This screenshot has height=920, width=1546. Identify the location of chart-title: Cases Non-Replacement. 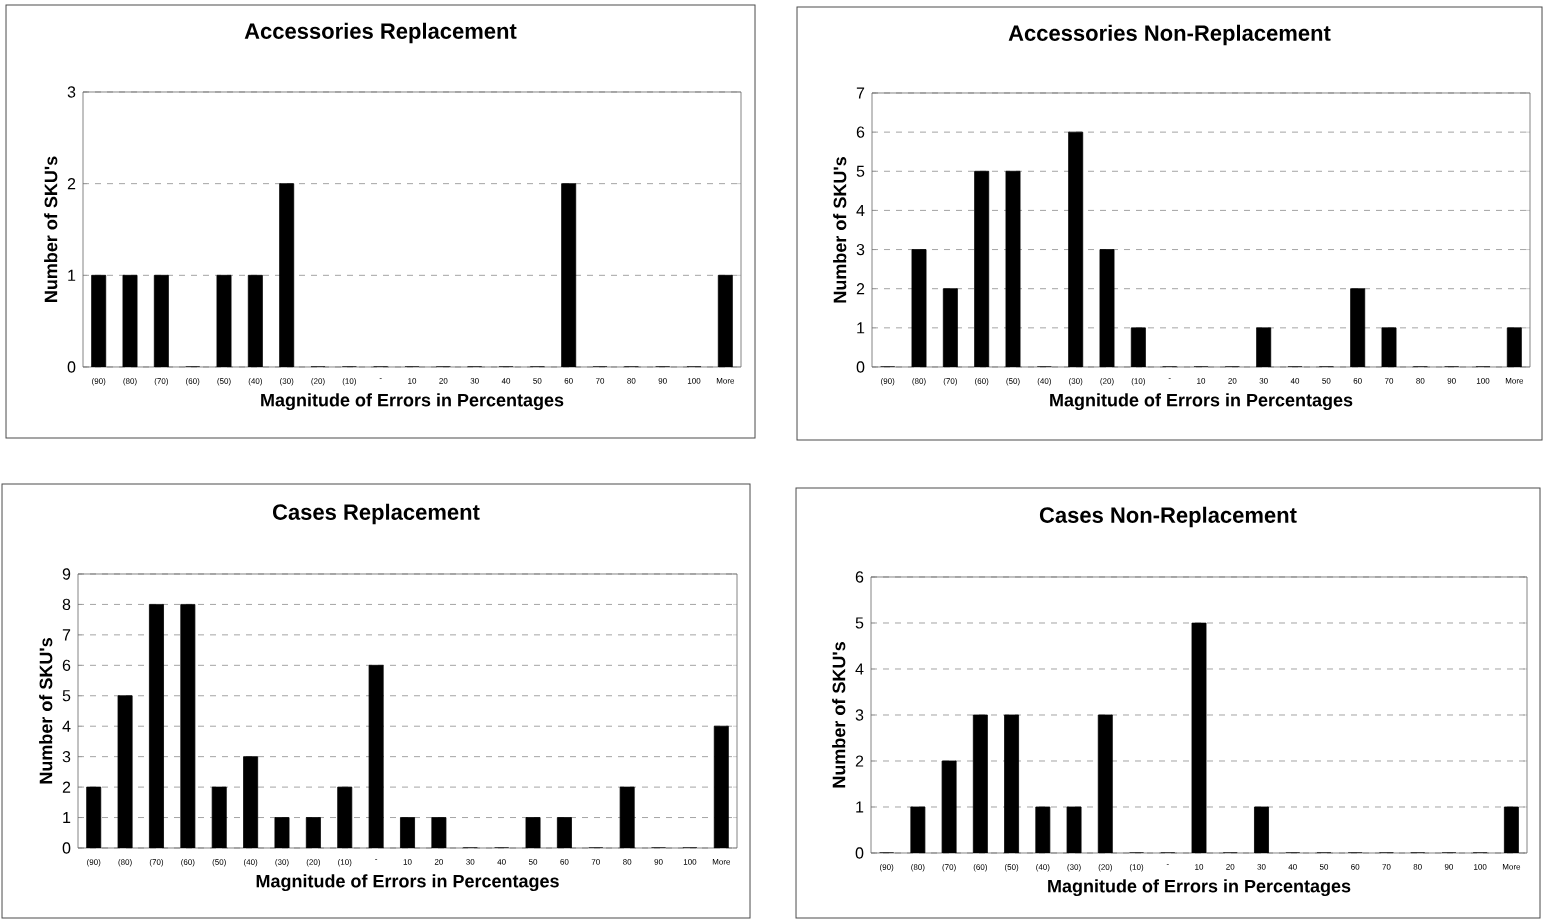
(1168, 517).